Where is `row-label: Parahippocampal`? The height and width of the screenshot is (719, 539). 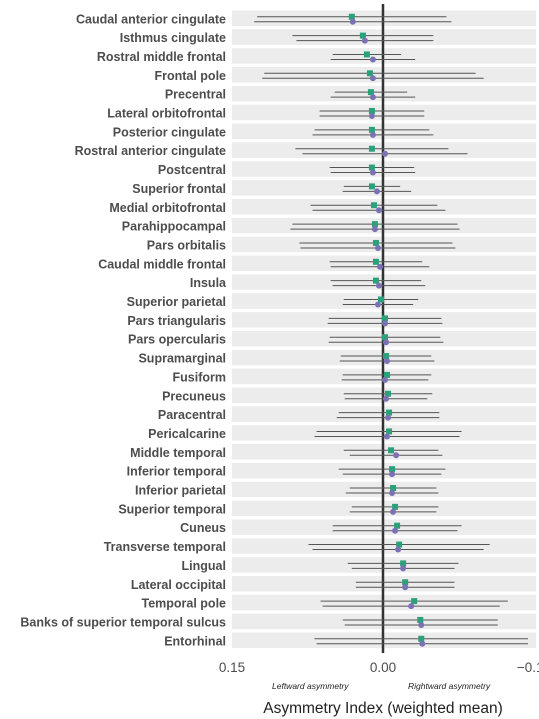 row-label: Parahippocampal is located at coordinates (174, 227).